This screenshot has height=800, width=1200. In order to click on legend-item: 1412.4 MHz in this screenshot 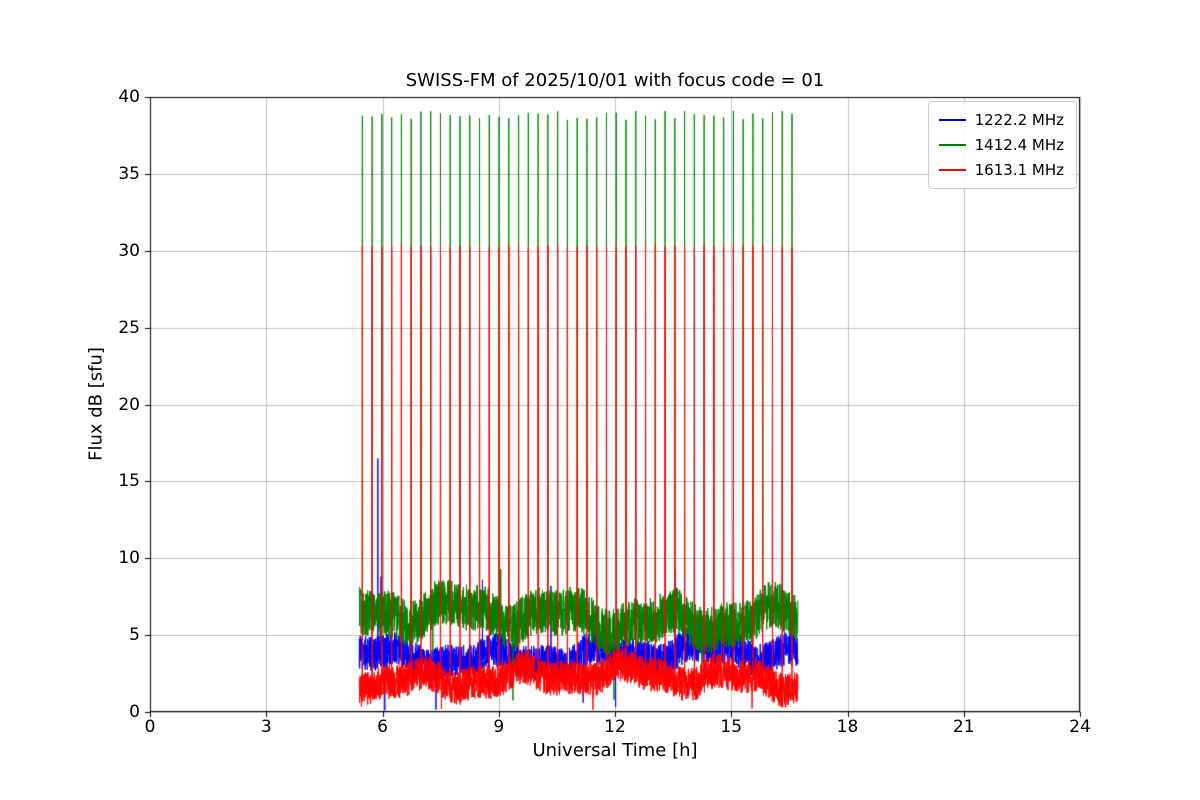, I will do `click(1001, 145)`.